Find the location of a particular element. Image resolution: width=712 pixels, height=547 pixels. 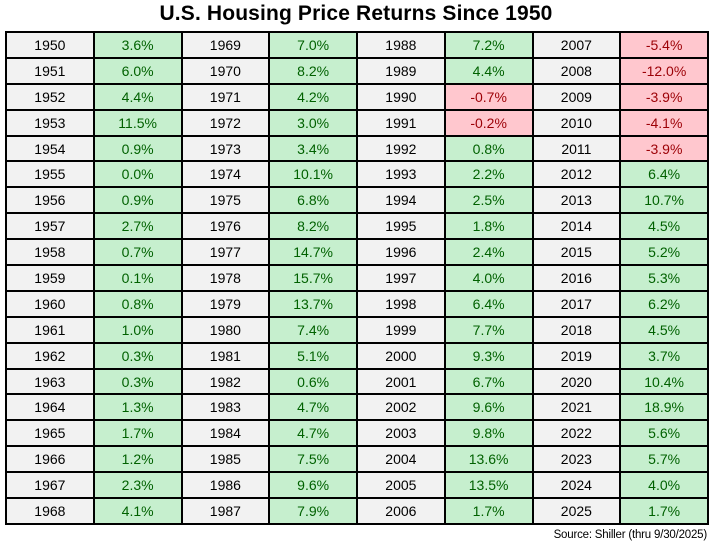

return-cell-1952: 4.4% is located at coordinates (137, 96).